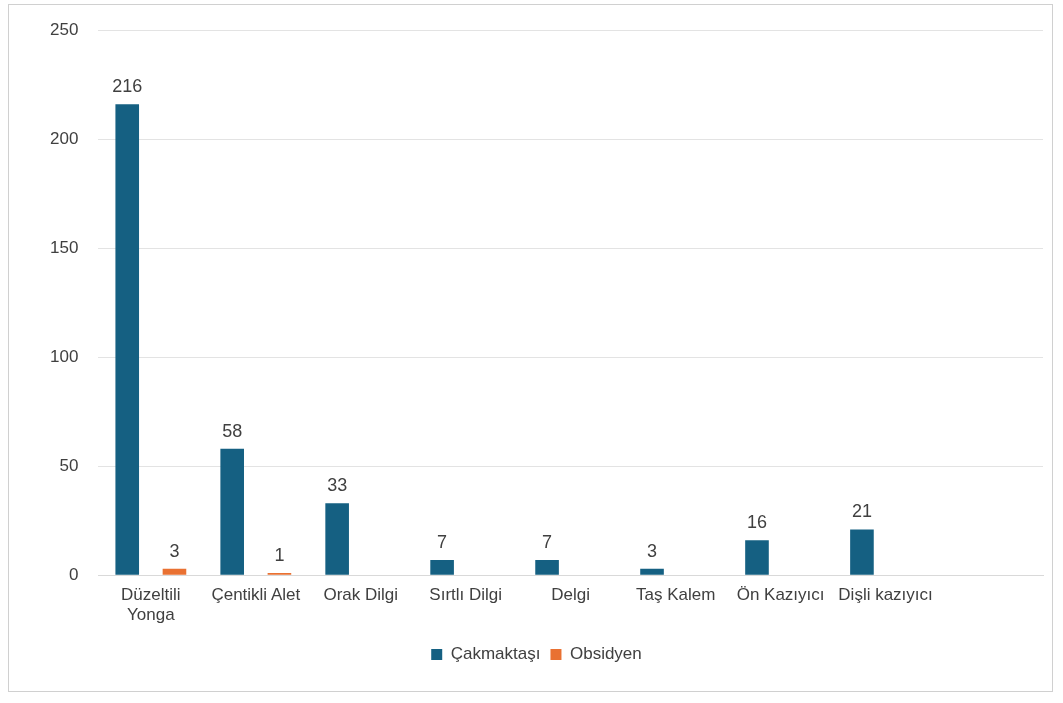 The height and width of the screenshot is (703, 1063). I want to click on x-tick-label: Orak Dilgi, so click(361, 595).